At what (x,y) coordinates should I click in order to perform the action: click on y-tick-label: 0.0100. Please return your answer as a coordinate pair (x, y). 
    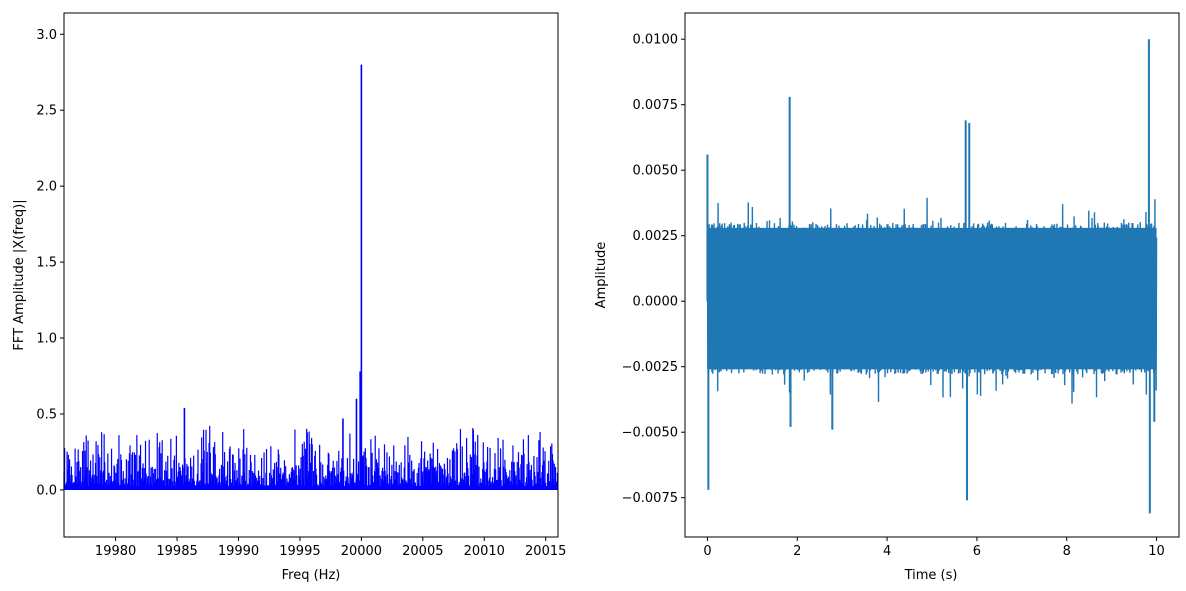
    Looking at the image, I should click on (656, 40).